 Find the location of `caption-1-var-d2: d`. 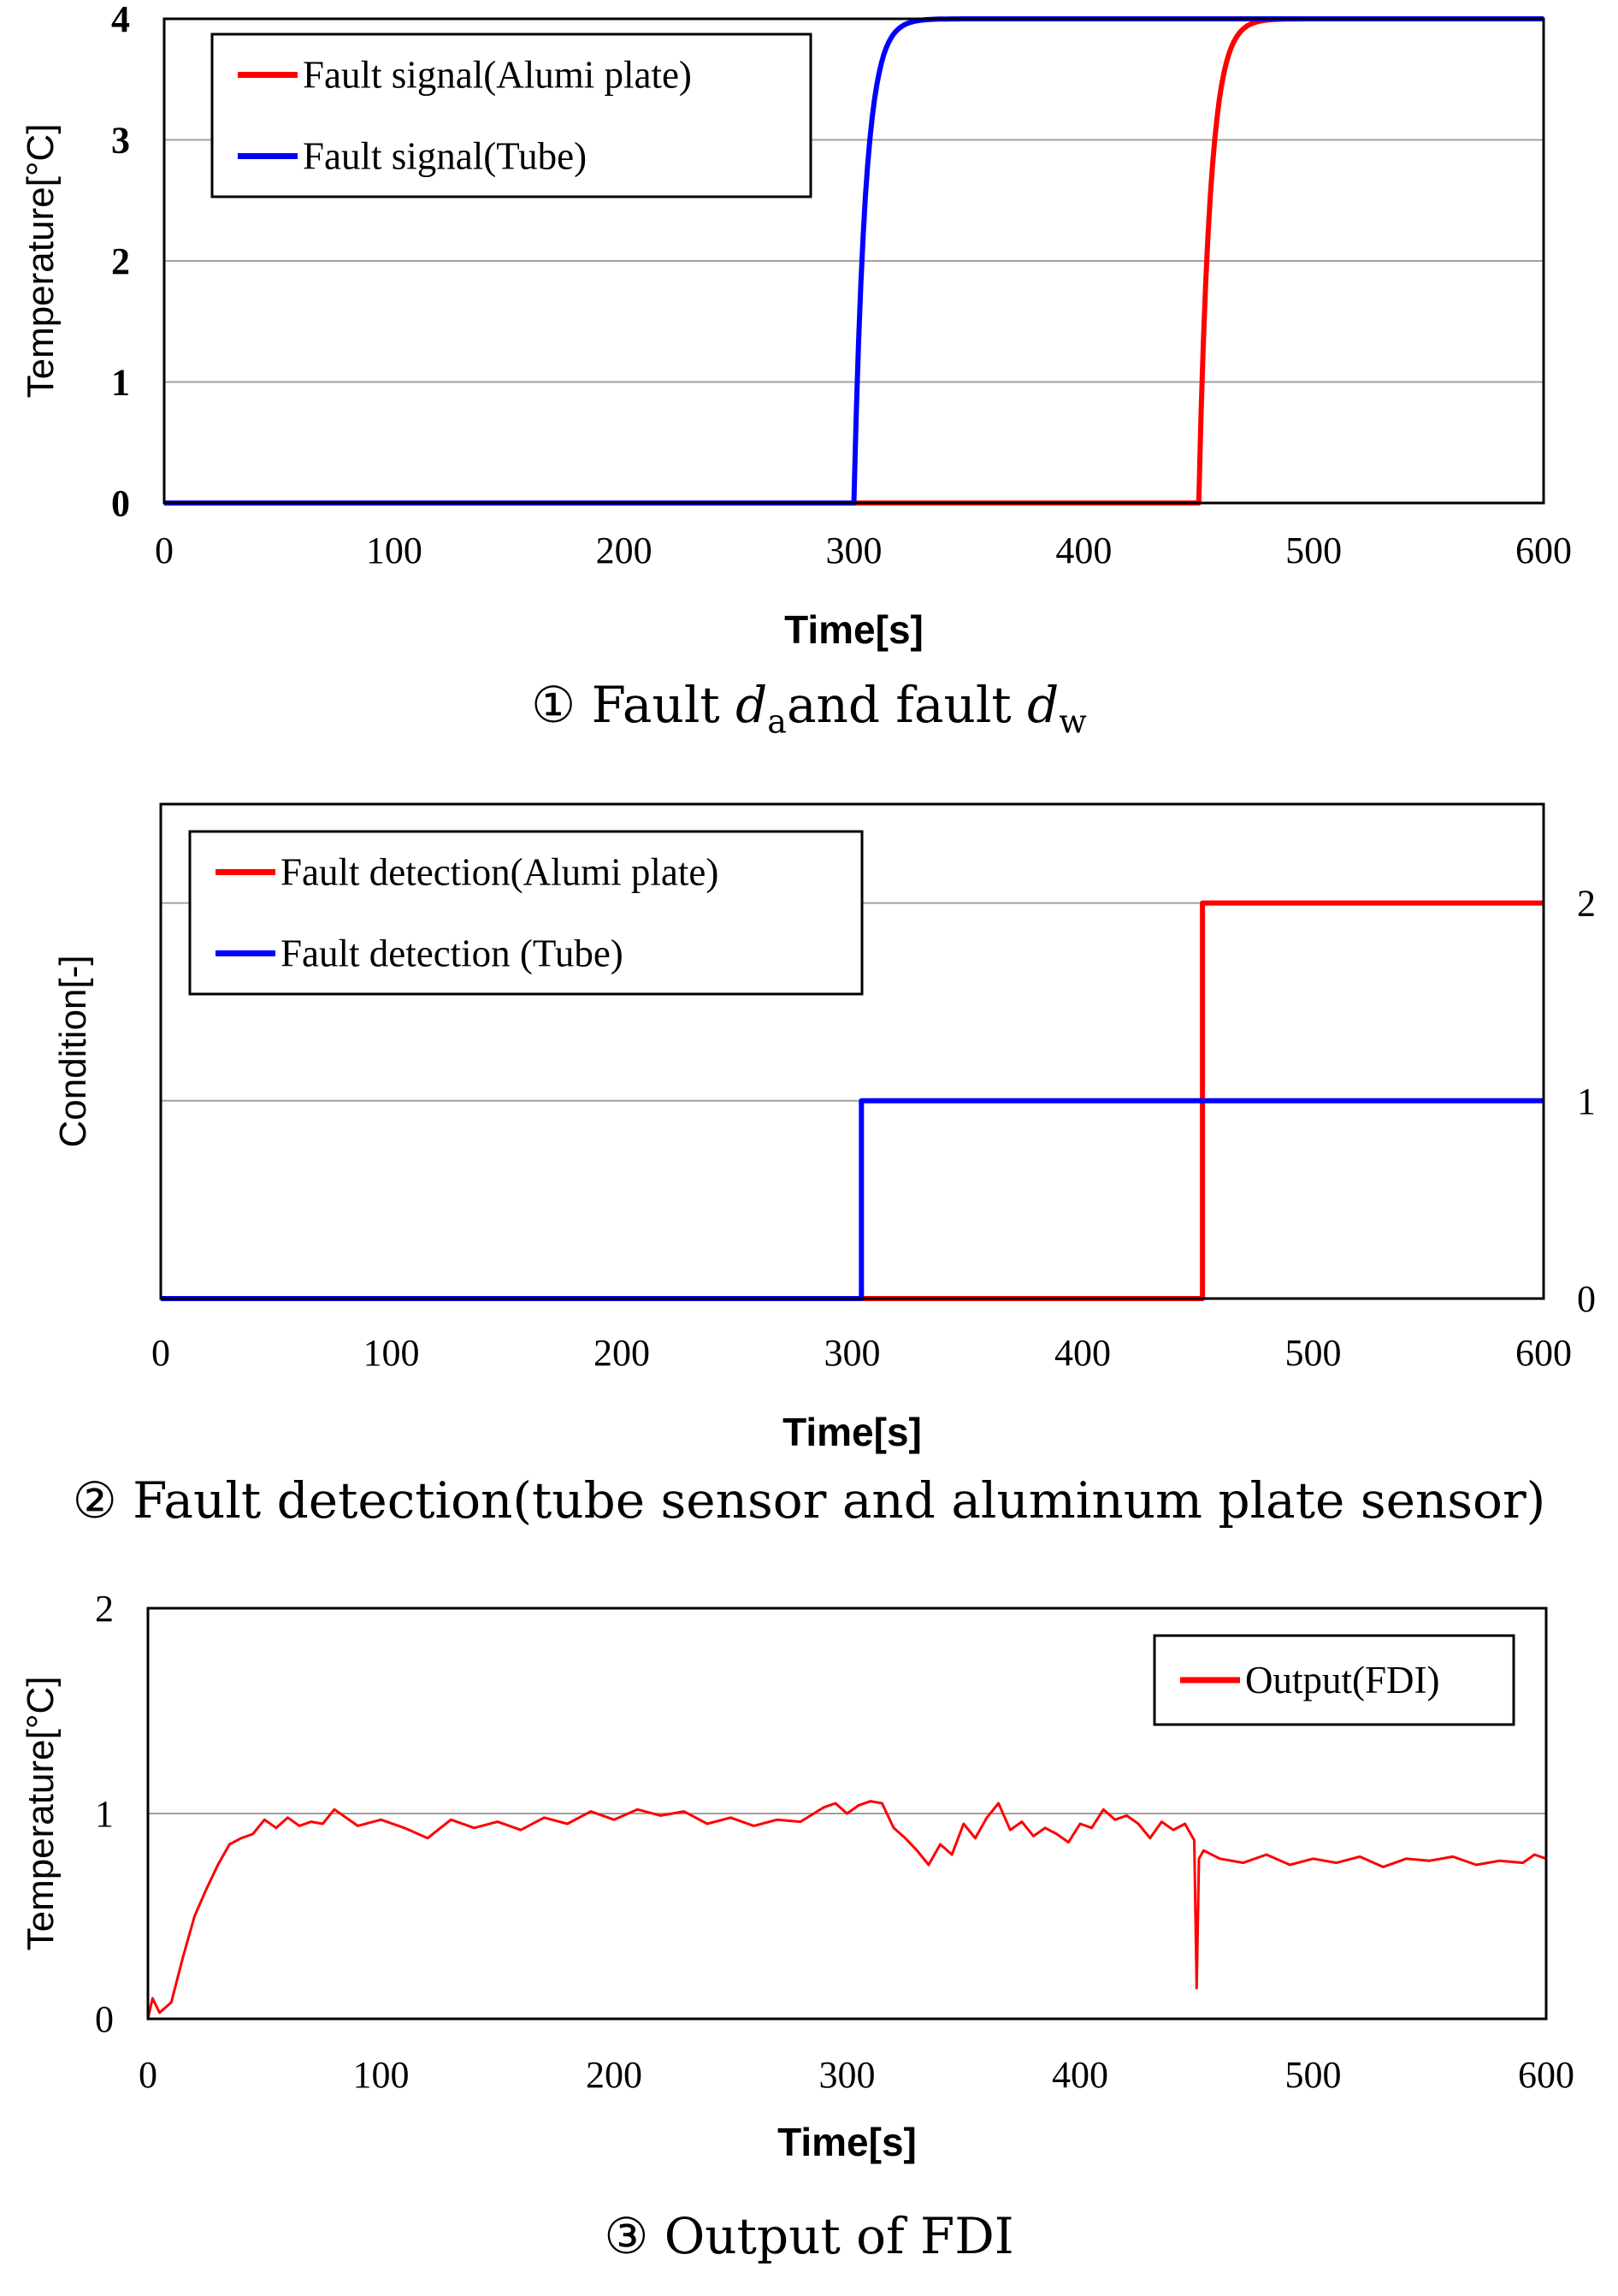

caption-1-var-d2: d is located at coordinates (1043, 705).